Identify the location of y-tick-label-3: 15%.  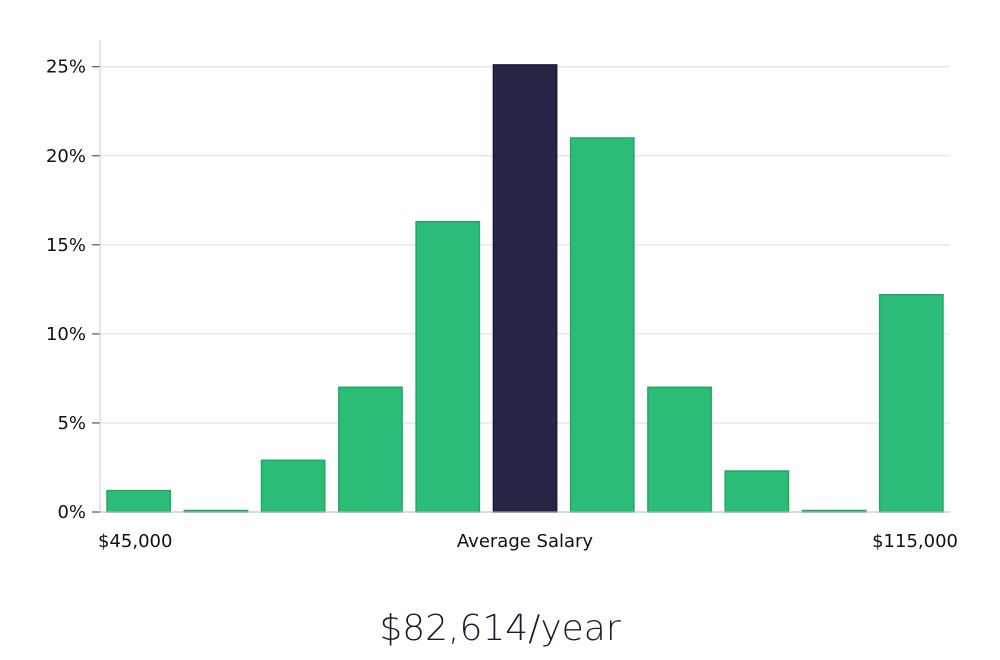
(66, 245).